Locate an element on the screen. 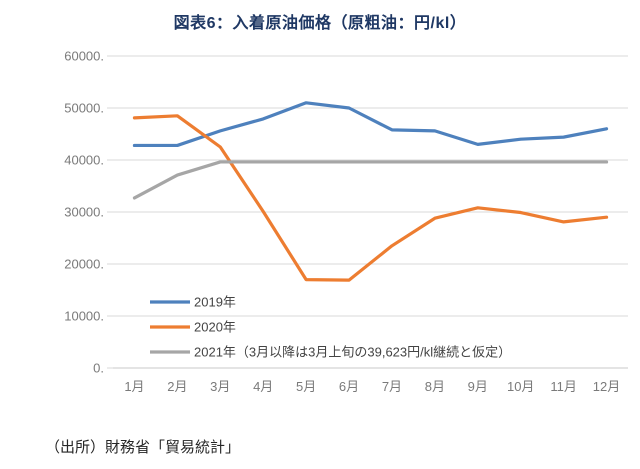 This screenshot has height=469, width=640. legend-label: 2021年（3月以降は3月上旬の39,623円/kl継続と仮定） is located at coordinates (352, 352).